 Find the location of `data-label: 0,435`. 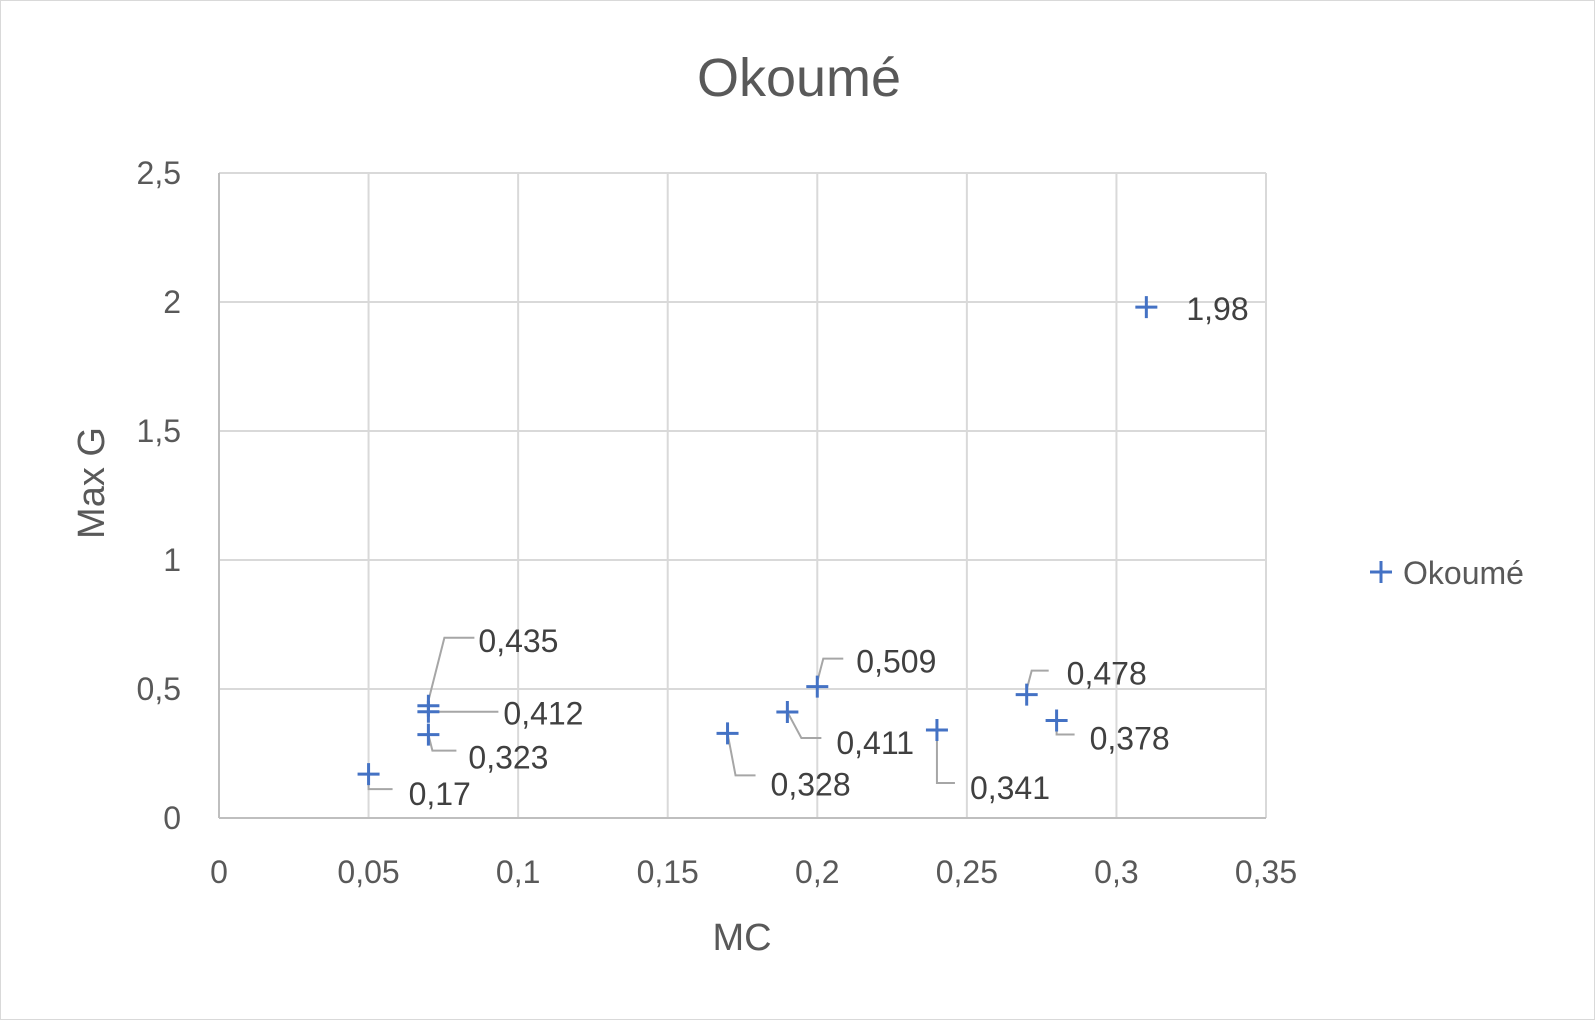

data-label: 0,435 is located at coordinates (518, 641).